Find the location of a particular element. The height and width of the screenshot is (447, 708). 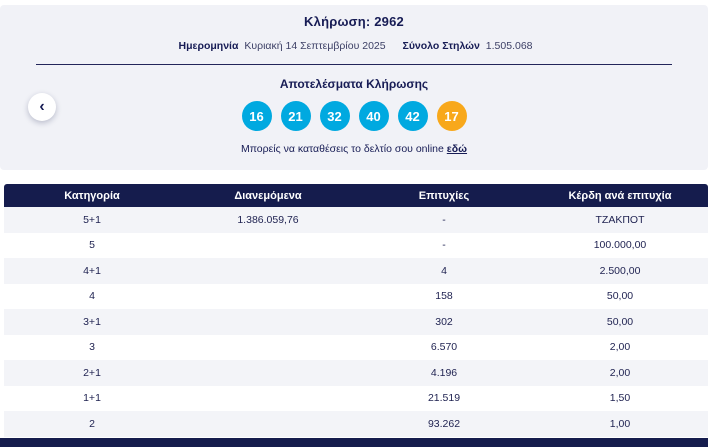

cell-winners: 4.196 is located at coordinates (444, 372).